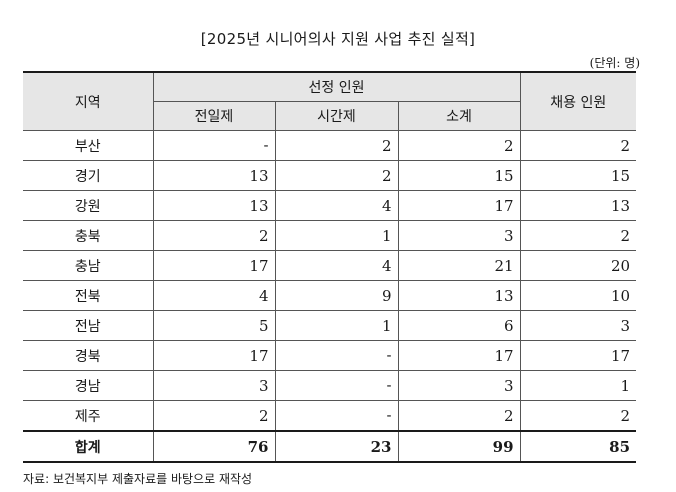  Describe the element at coordinates (214, 386) in the screenshot. I see `cell-full-time: 3` at that location.